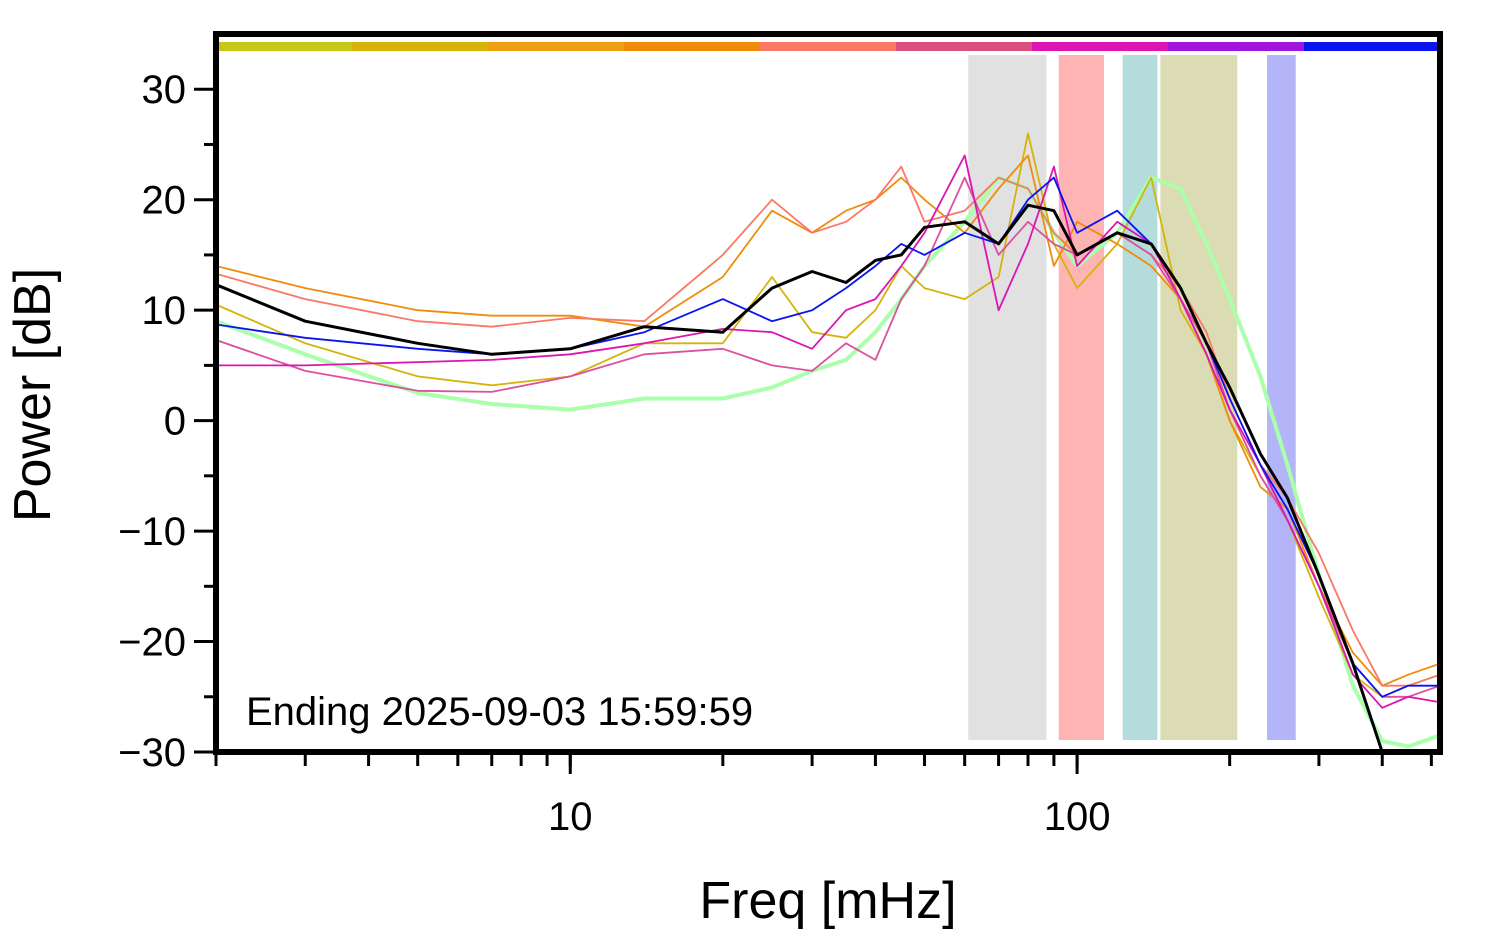 Image resolution: width=1494 pixels, height=952 pixels. What do you see at coordinates (152, 753) in the screenshot?
I see `y-tick-label: −30` at bounding box center [152, 753].